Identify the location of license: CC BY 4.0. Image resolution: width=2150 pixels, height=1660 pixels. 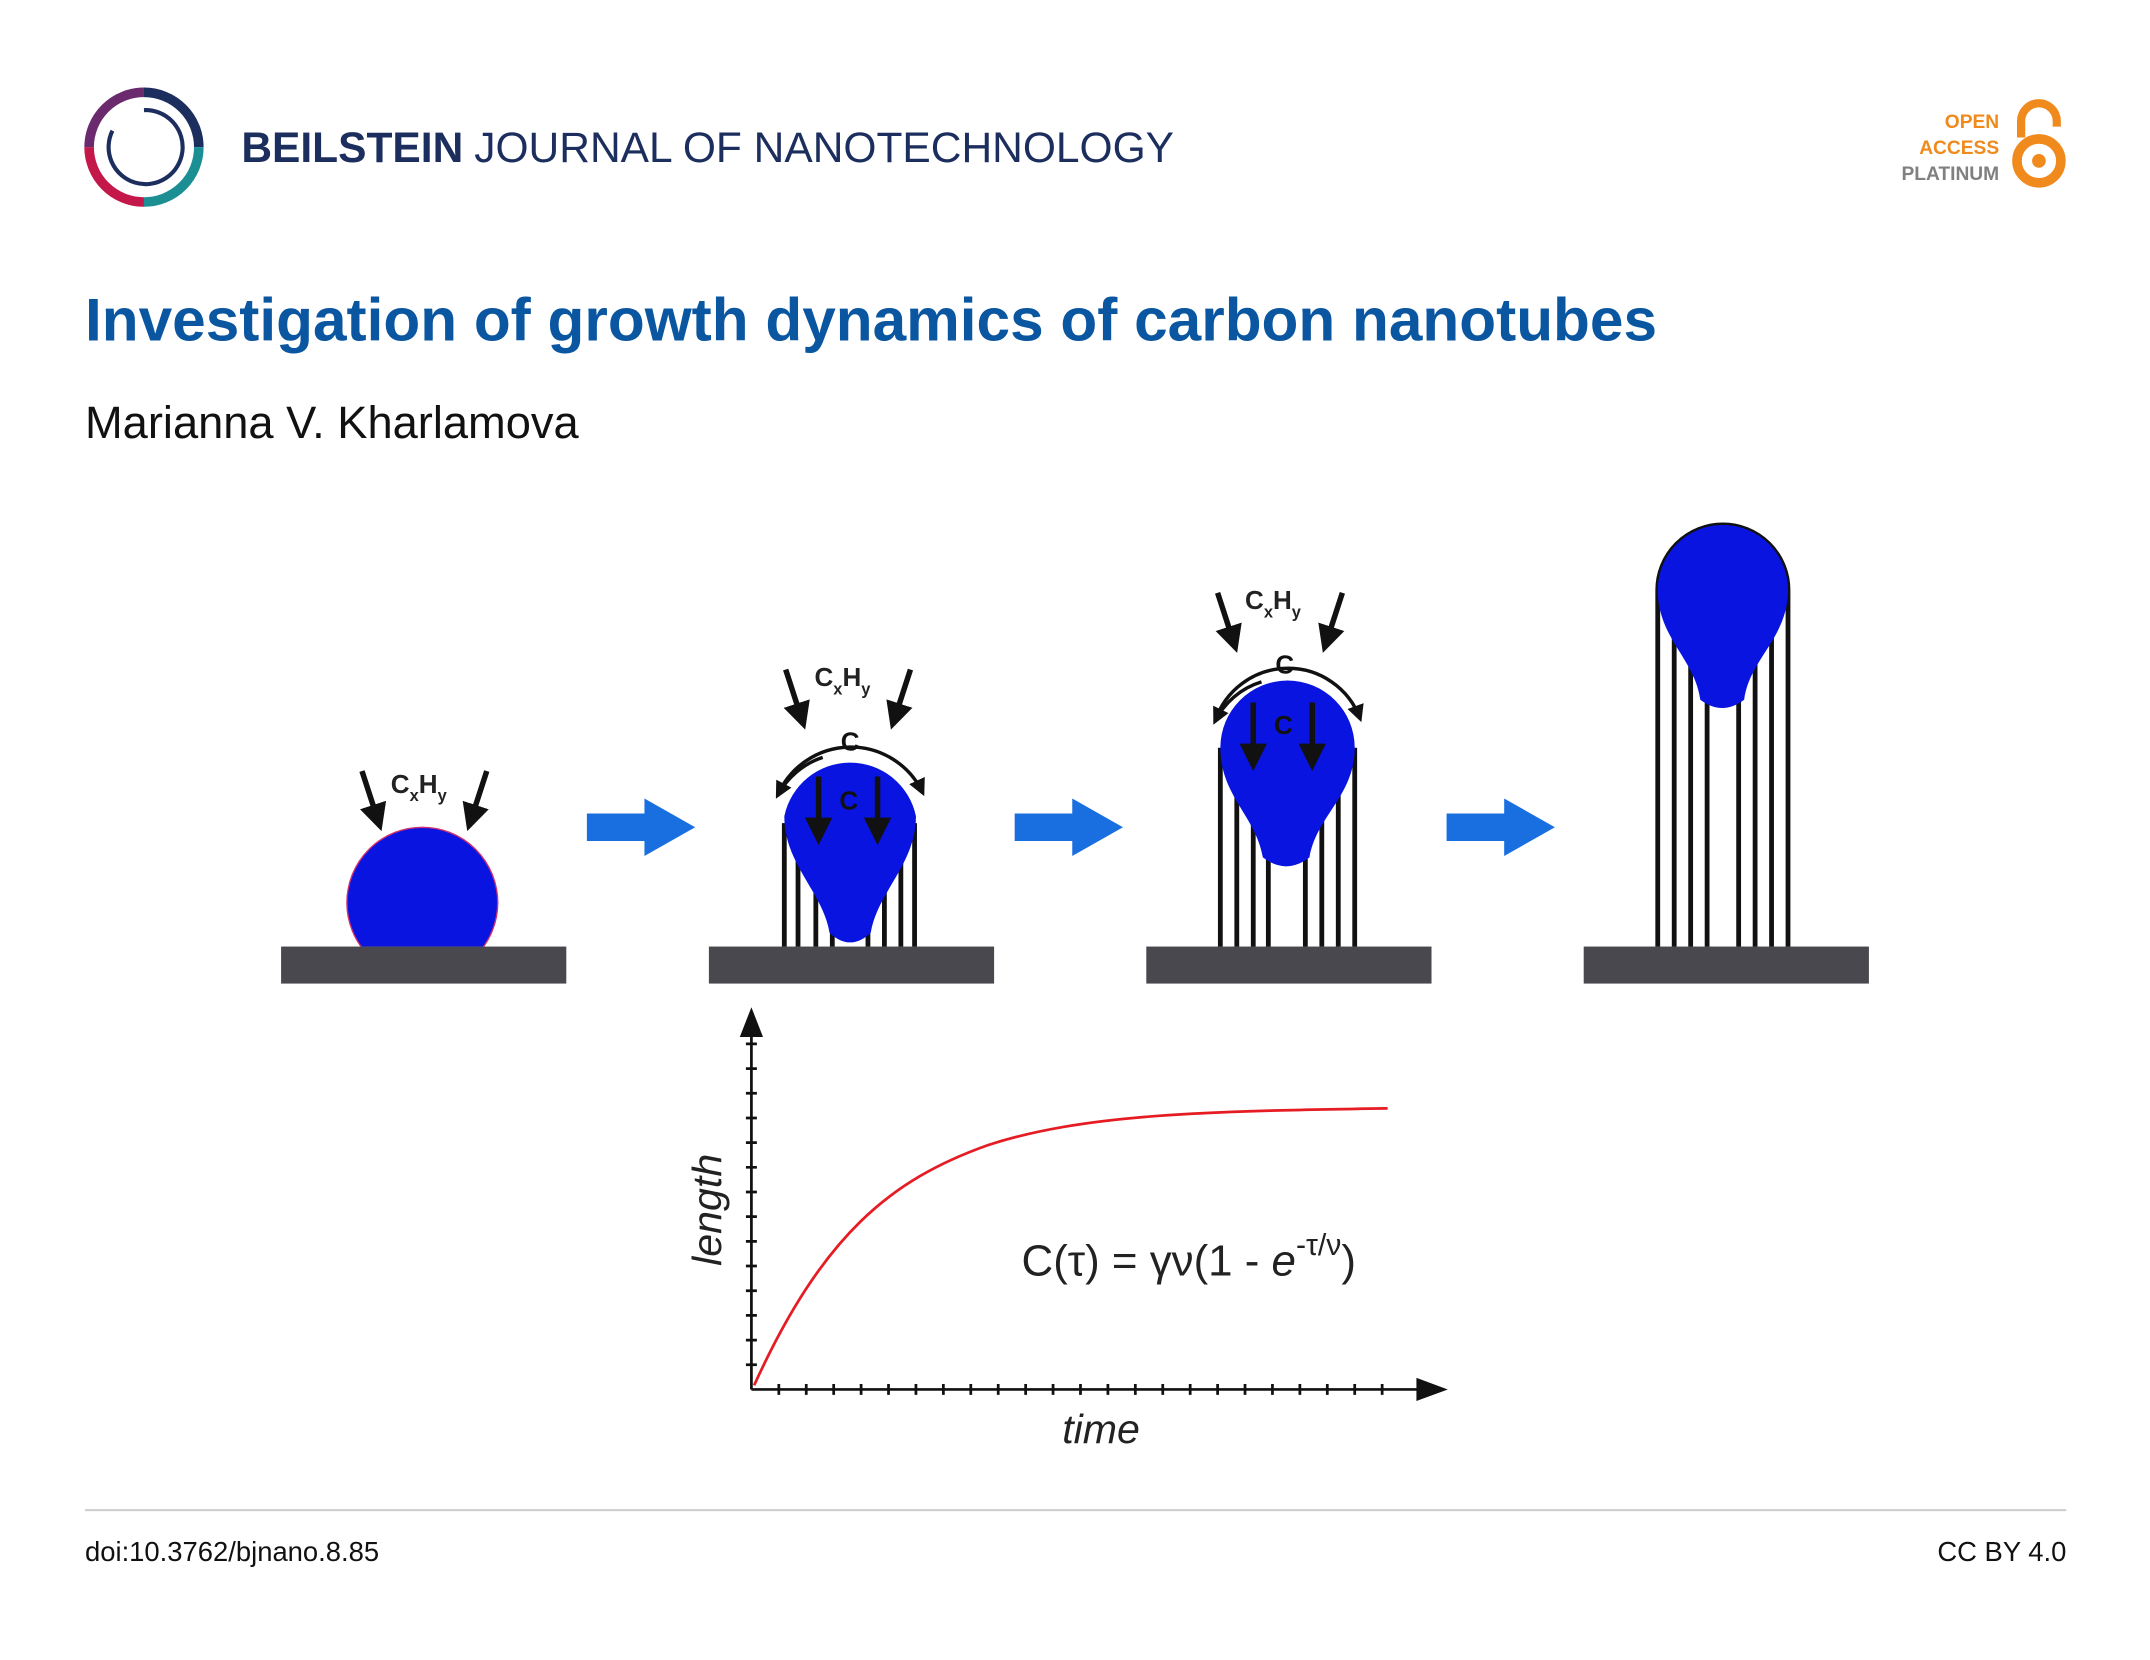
(2001, 1551).